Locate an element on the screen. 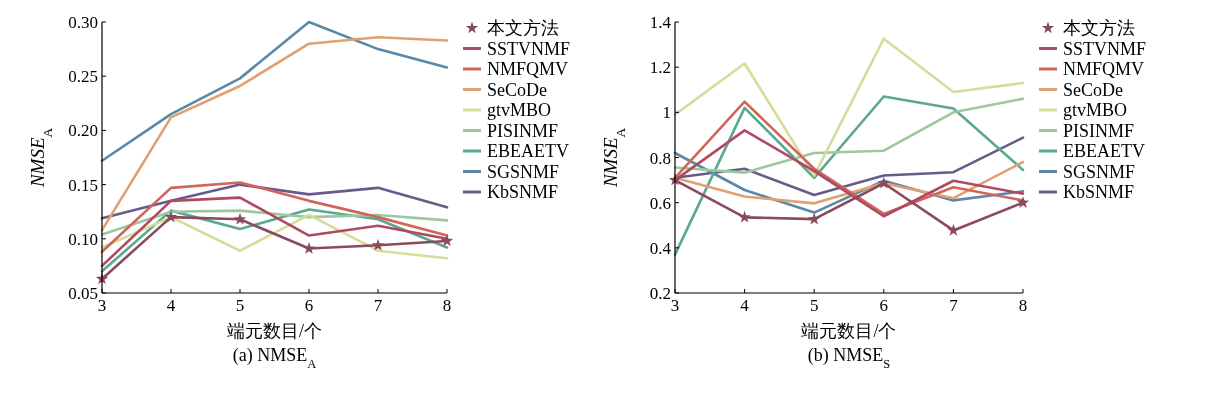 This screenshot has width=1220, height=396. y-tick-label: 0.6 is located at coordinates (660, 203).